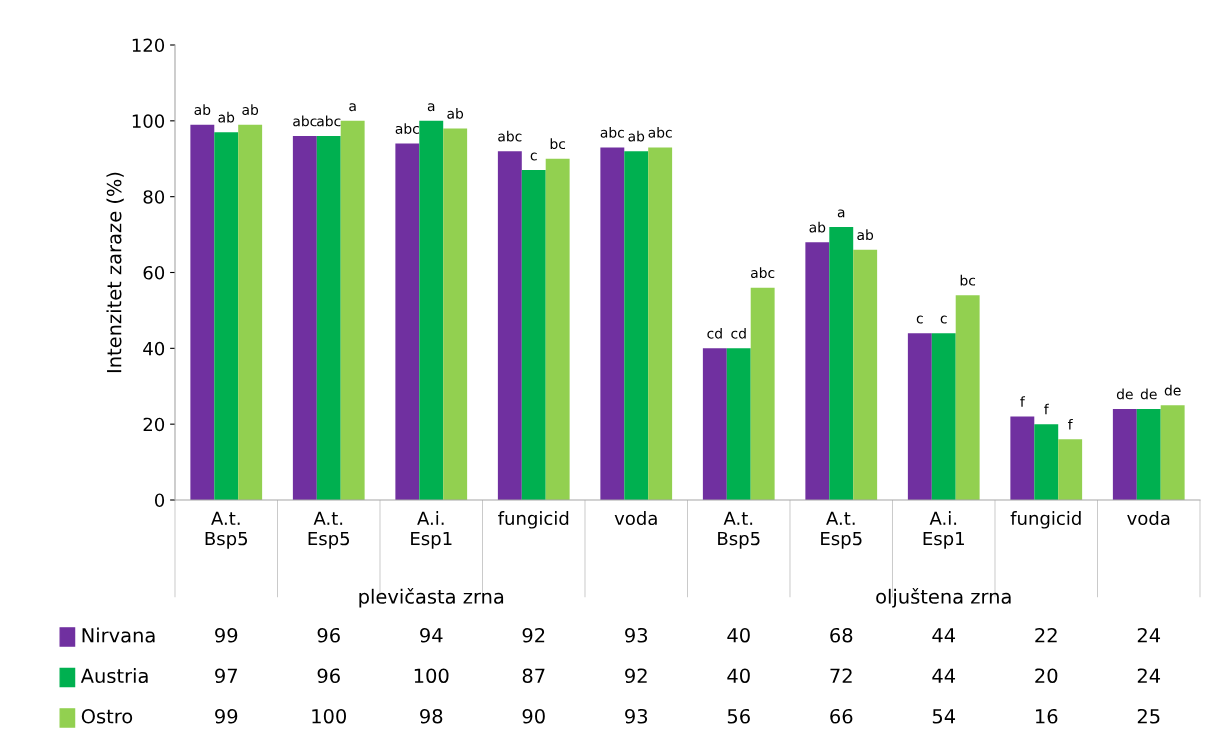 This screenshot has width=1206, height=747. Describe the element at coordinates (431, 716) in the screenshot. I see `data-label: 98` at that location.